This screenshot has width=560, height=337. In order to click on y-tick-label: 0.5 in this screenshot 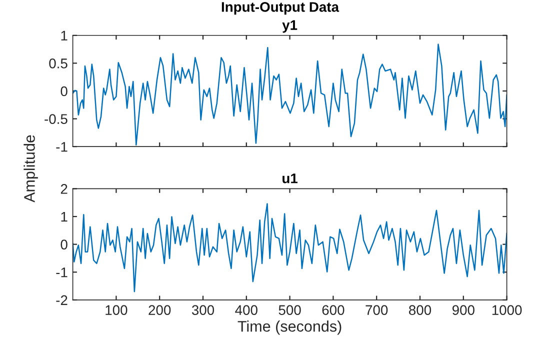, I will do `click(58, 63)`.